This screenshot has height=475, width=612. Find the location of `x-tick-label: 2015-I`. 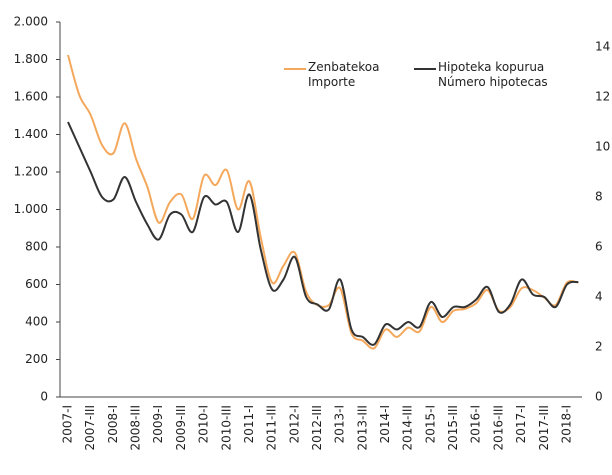

x-tick-label: 2015-I is located at coordinates (430, 424).